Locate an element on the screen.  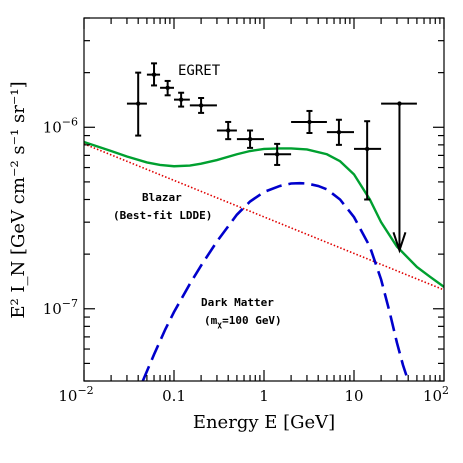
y-axis-title: E² I_N [GeV cm⁻² s⁻¹ sr⁻¹] is located at coordinates (18, 199).